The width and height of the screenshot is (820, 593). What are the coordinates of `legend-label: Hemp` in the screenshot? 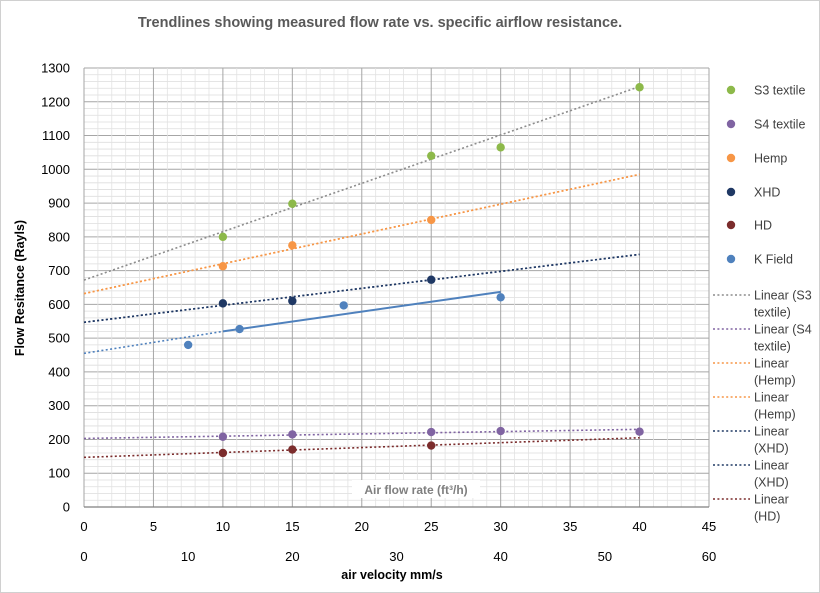 It's located at (770, 159).